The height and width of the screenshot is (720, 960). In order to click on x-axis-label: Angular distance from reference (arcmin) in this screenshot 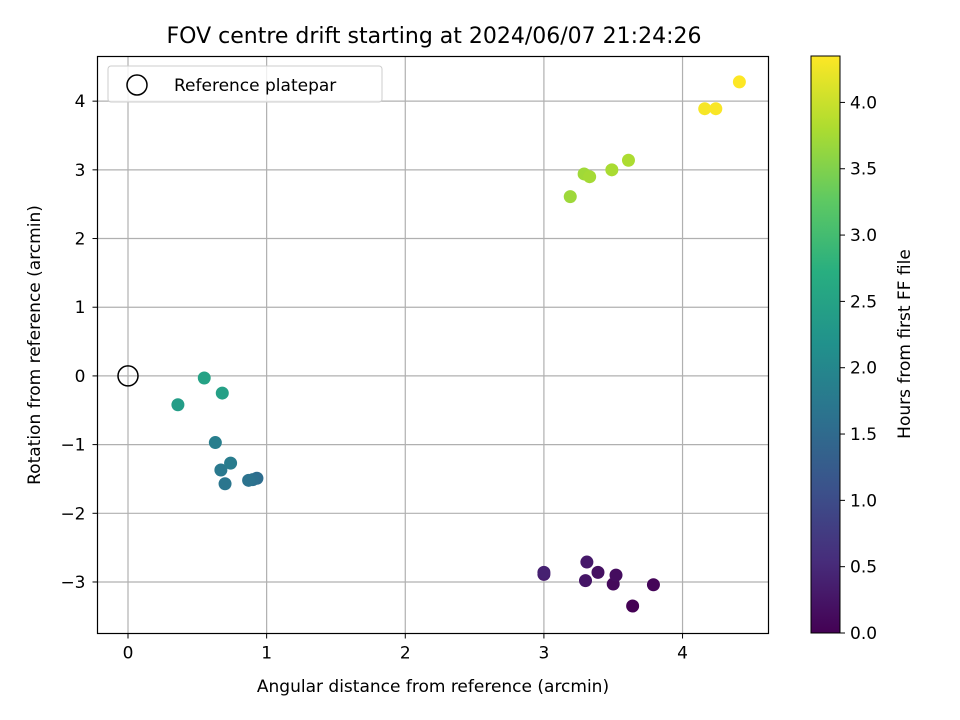, I will do `click(433, 687)`.